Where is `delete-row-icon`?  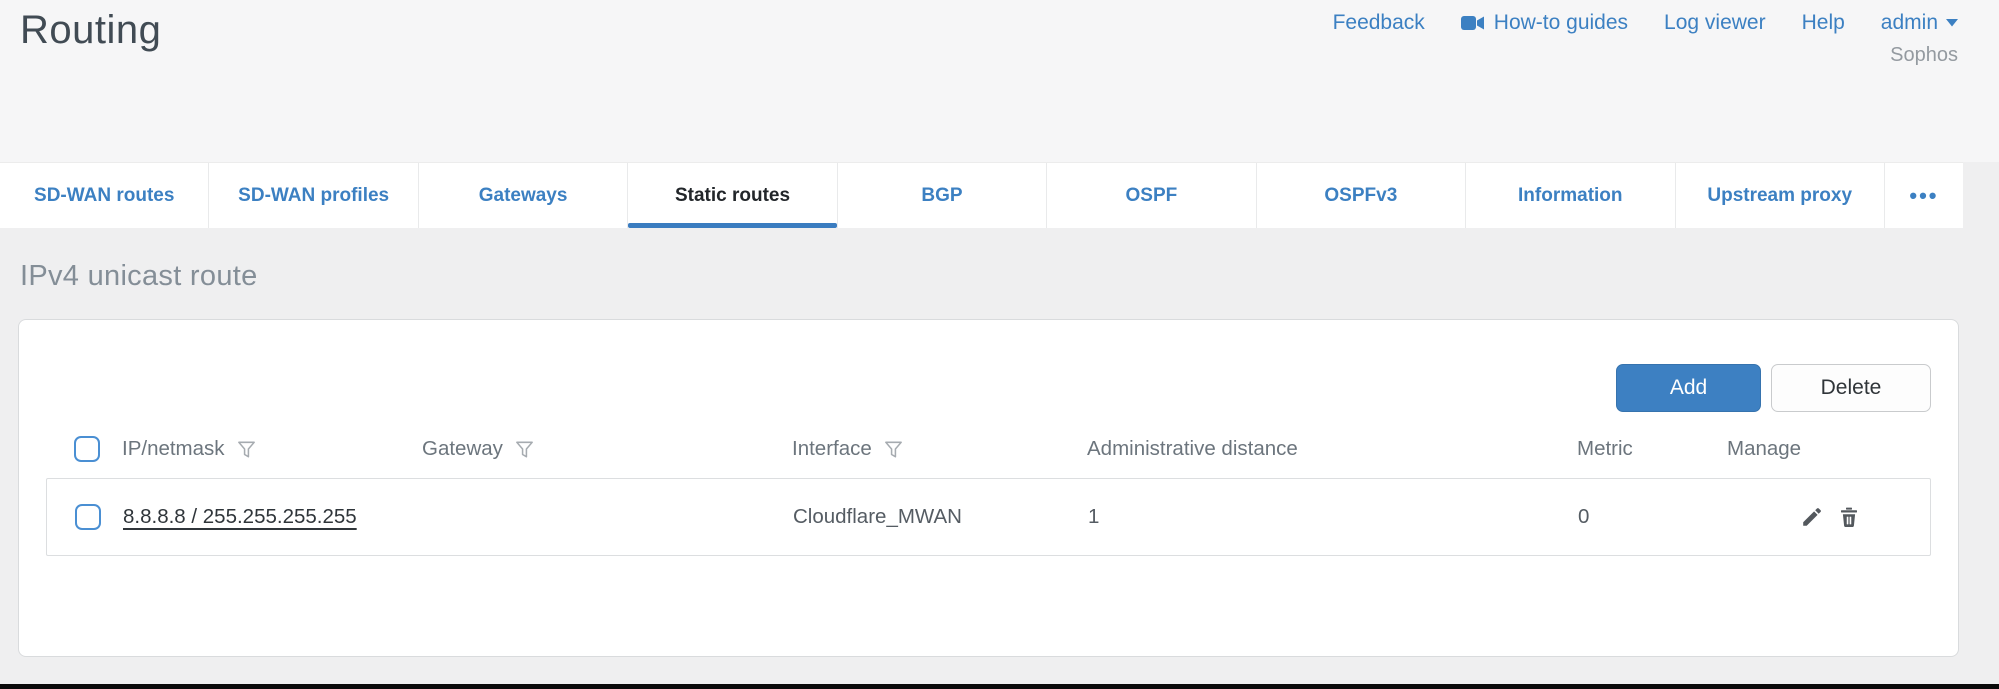
delete-row-icon is located at coordinates (1849, 517).